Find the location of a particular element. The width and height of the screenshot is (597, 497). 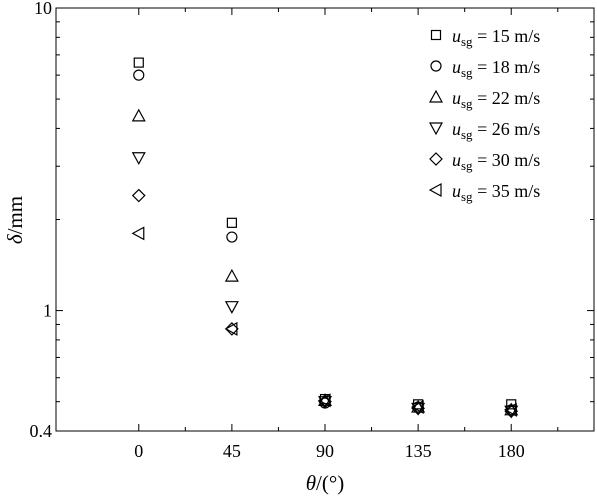

legend-label: usg = 30 m/s is located at coordinates (496, 161).